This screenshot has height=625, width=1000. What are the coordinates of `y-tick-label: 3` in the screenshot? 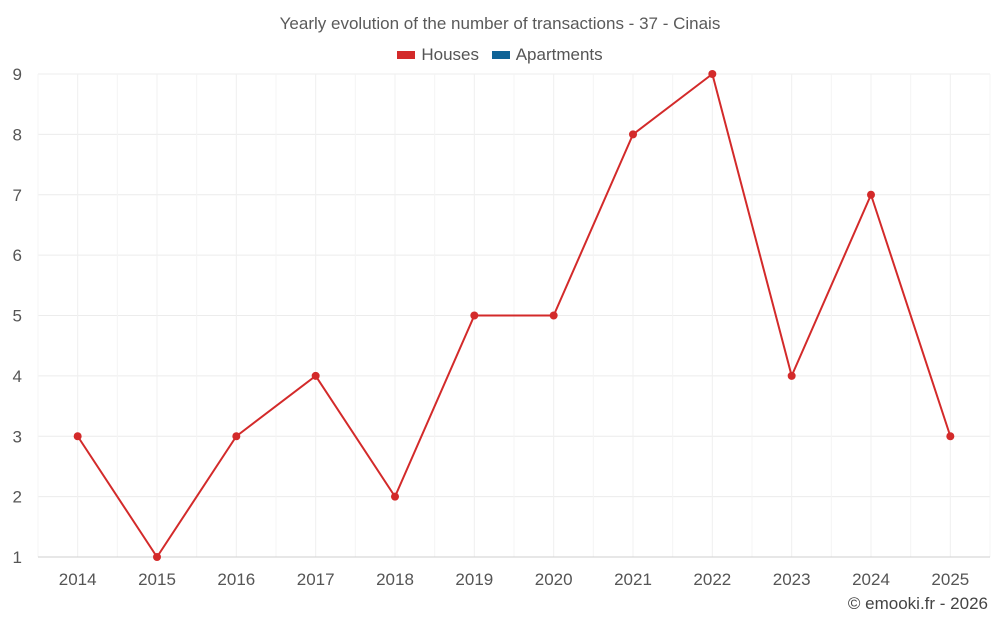 It's located at (17, 436).